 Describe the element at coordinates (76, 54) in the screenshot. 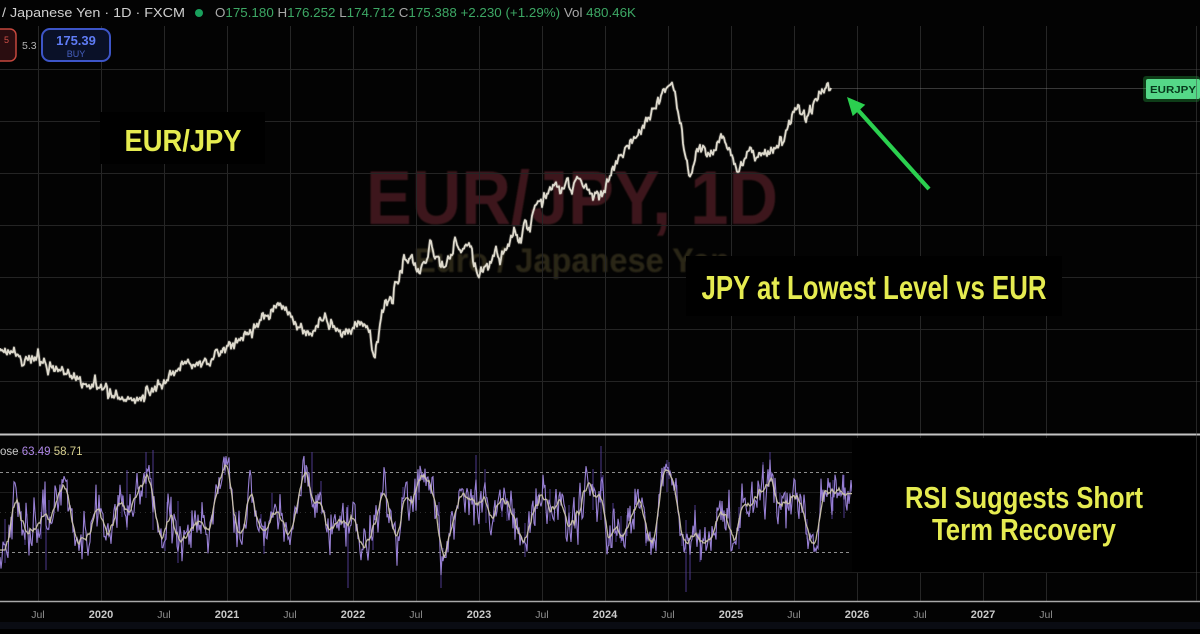

I see `svg-text: BUY` at that location.